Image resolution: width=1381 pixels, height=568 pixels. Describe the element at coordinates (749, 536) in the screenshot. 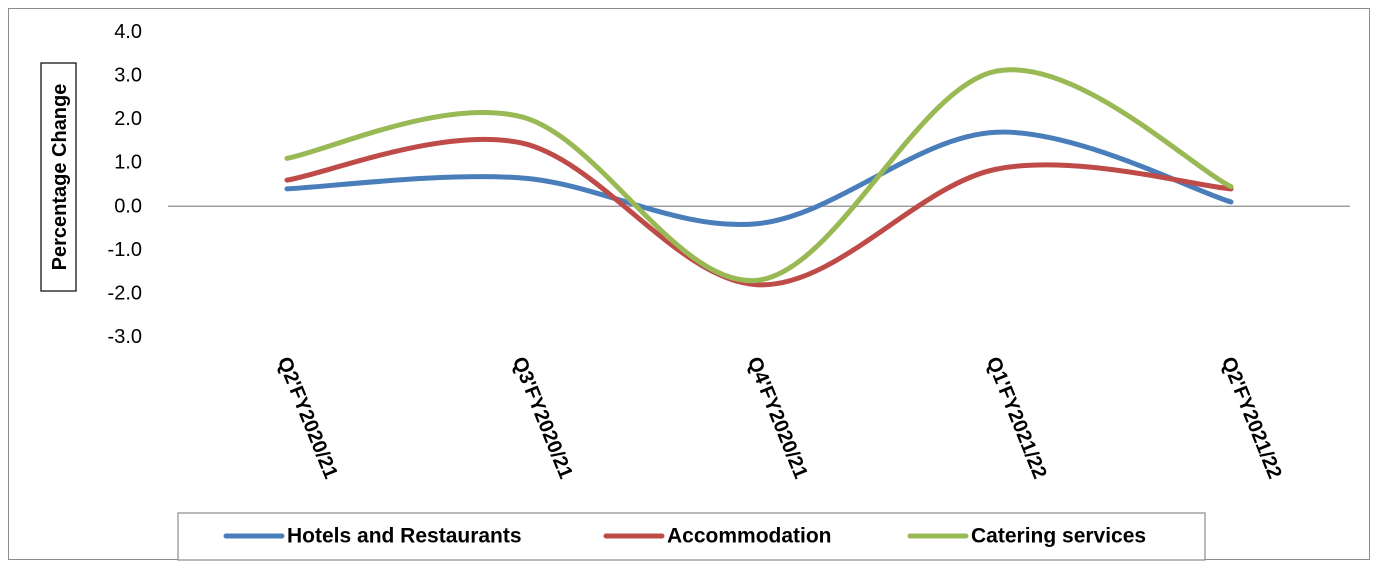

I see `legend-label: Accommodation` at that location.